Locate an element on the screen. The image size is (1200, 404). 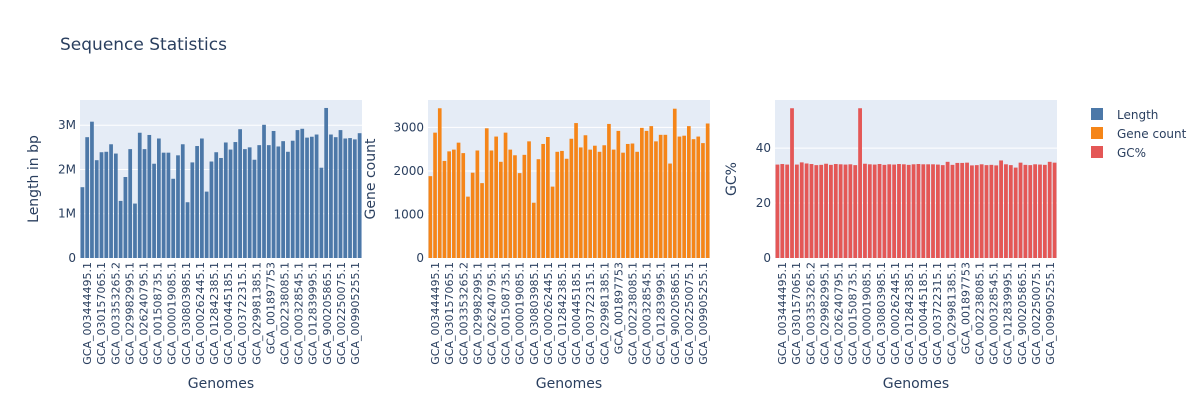
legend-item-1: Length is located at coordinates (1124, 115).